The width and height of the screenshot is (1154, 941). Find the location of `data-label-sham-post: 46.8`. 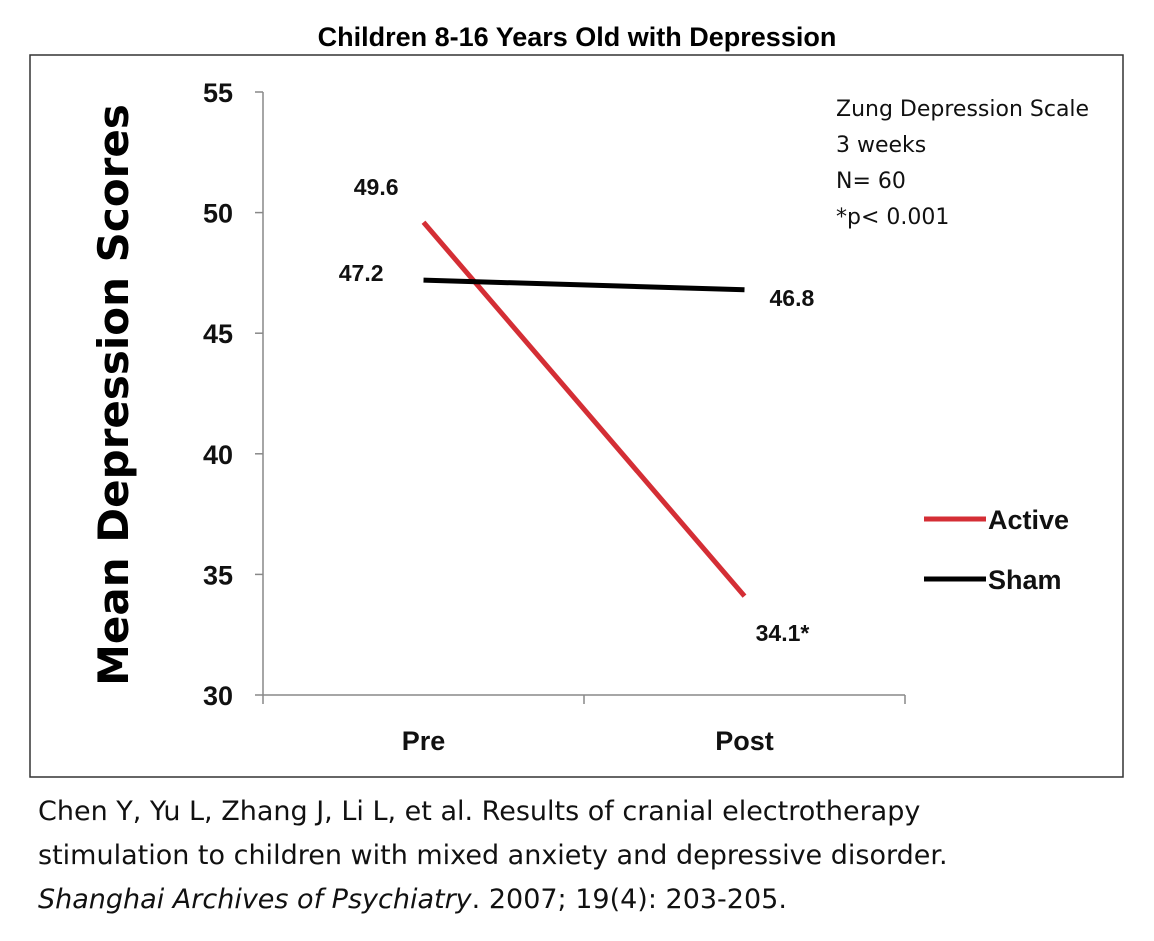

data-label-sham-post: 46.8 is located at coordinates (792, 298).